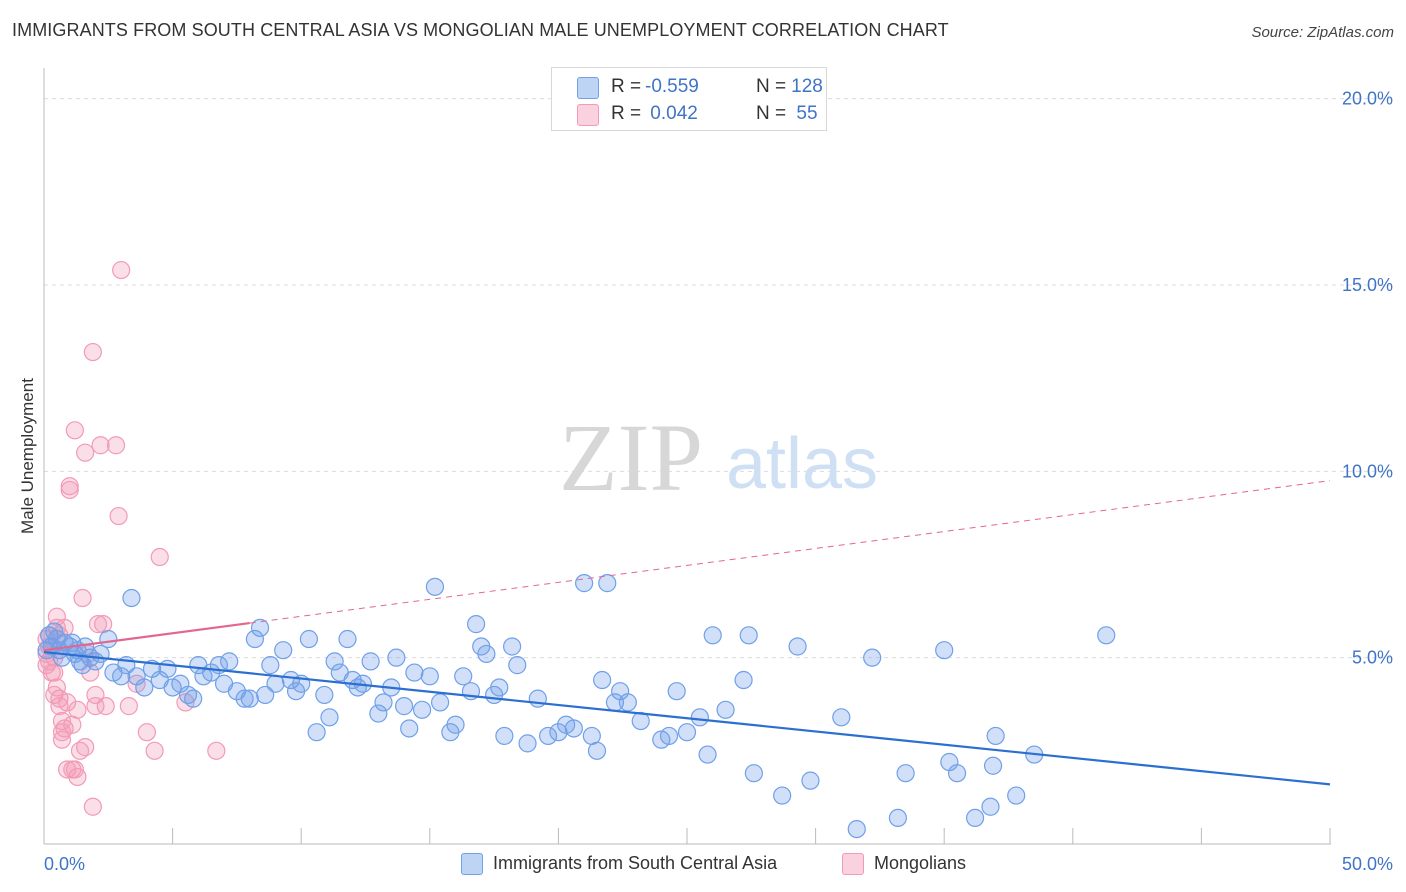 This screenshot has width=1406, height=892. Describe the element at coordinates (588, 115) in the screenshot. I see `legend-swatch-pink` at that location.